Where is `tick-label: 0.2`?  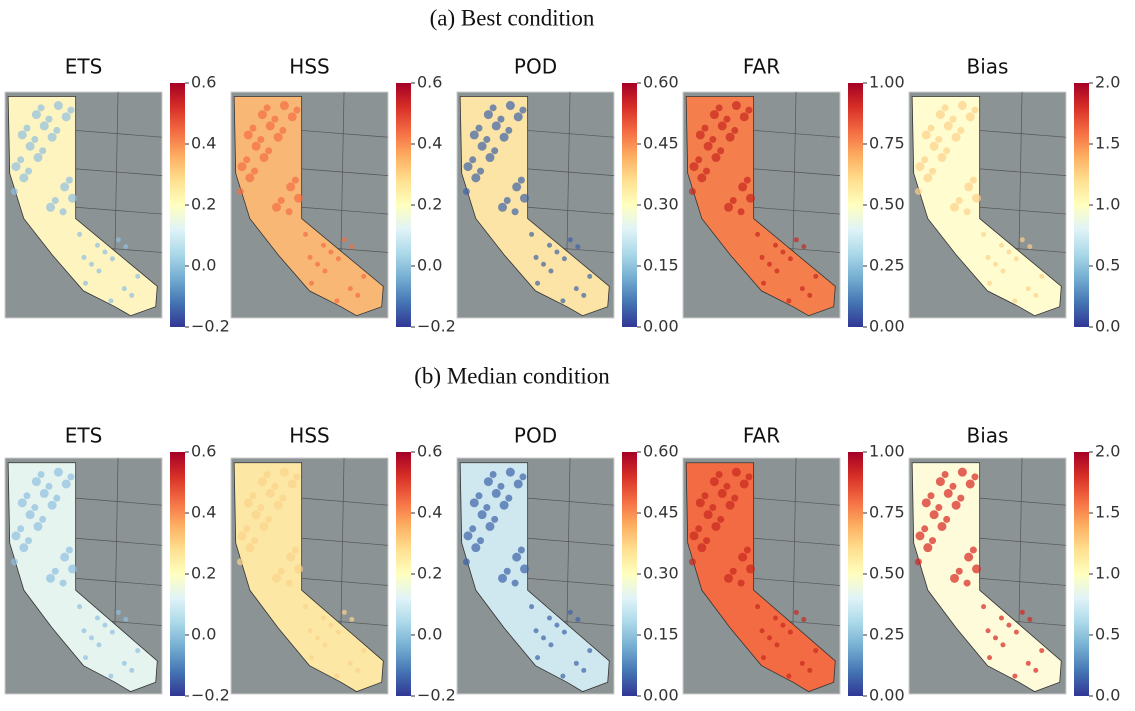
tick-label: 0.2 is located at coordinates (203, 573).